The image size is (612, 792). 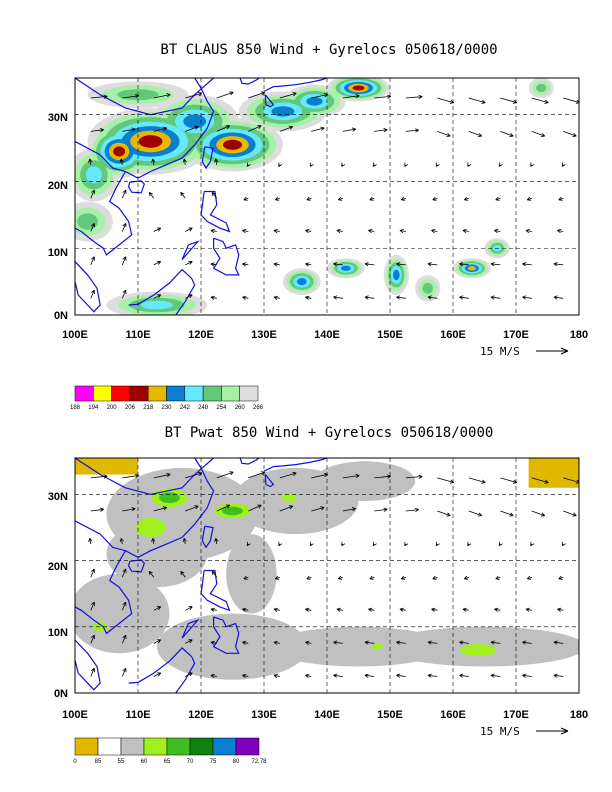 What do you see at coordinates (236, 762) in the screenshot?
I see `colorbar-label: 80` at bounding box center [236, 762].